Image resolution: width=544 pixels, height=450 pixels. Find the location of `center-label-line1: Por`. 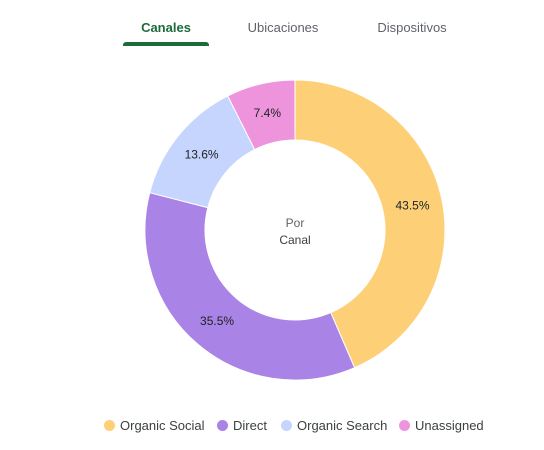

center-label-line1: Por is located at coordinates (295, 223).